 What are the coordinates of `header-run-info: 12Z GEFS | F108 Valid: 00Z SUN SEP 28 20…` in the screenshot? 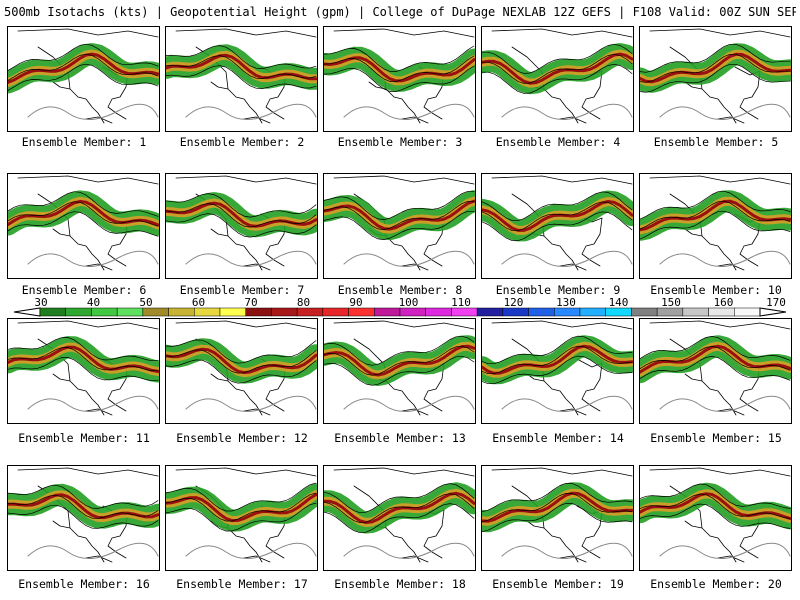 It's located at (674, 12).